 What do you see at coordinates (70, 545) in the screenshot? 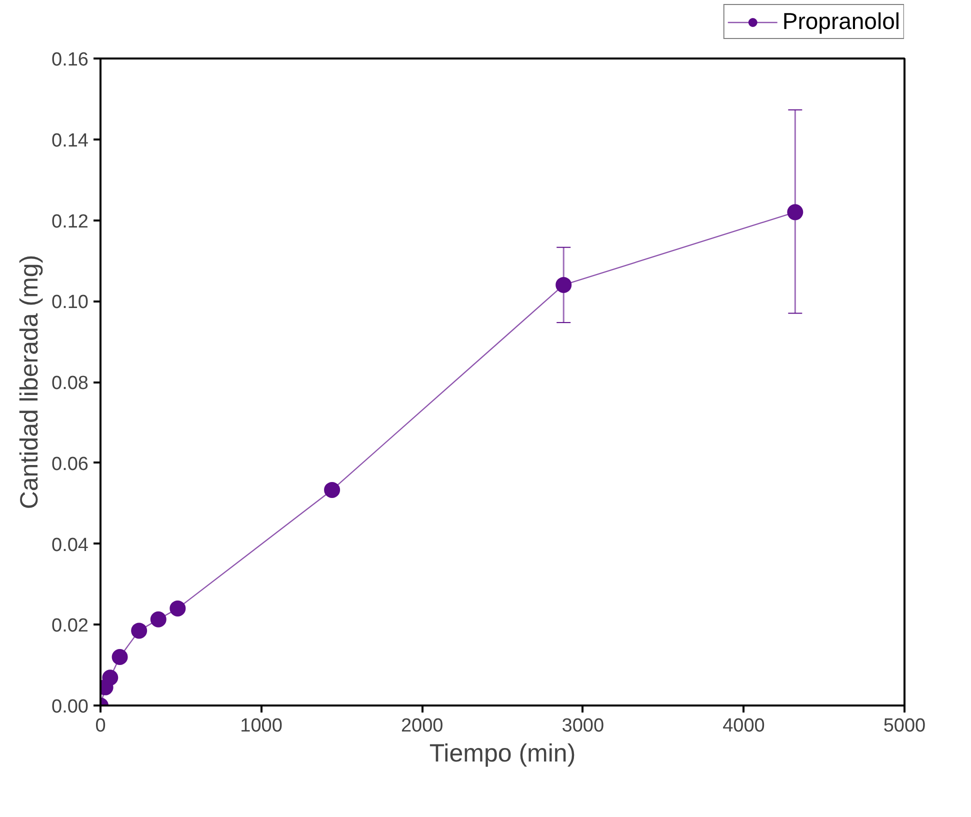
I see `y-tick-label: 0.04` at bounding box center [70, 545].